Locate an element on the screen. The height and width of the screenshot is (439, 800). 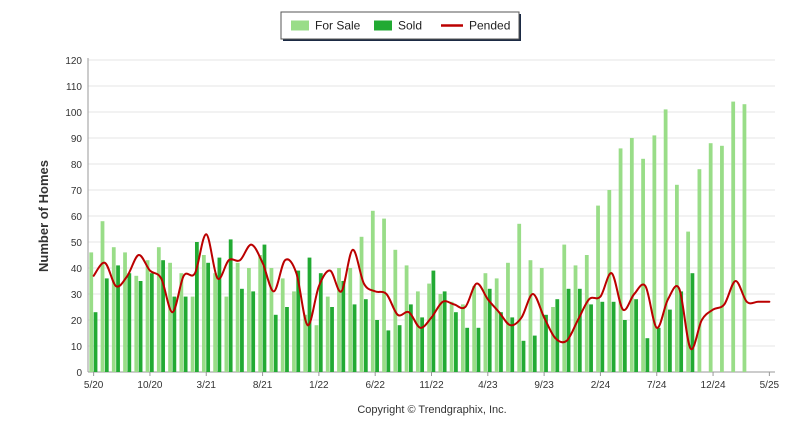
x-tick-label: 12/24 is located at coordinates (713, 385).